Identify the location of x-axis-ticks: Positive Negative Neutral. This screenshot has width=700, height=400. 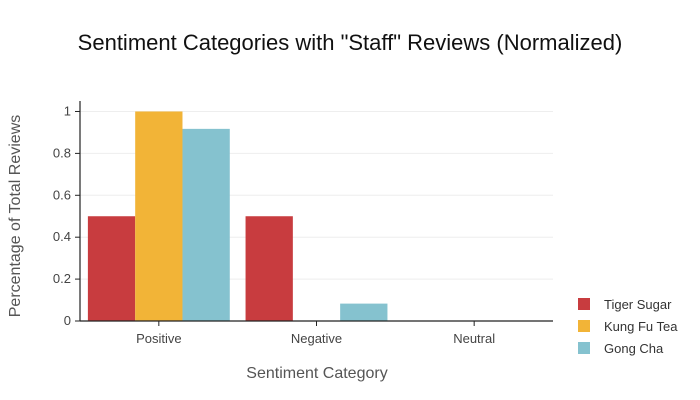
(315, 333).